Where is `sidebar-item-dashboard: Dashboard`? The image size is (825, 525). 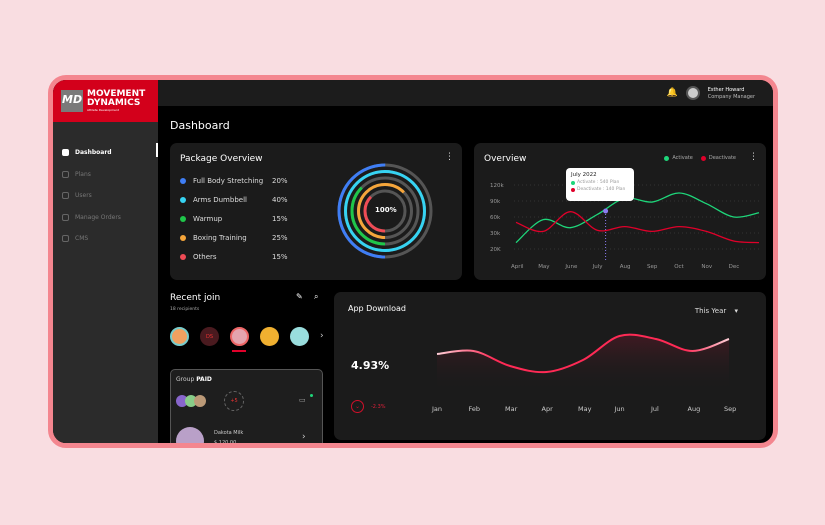 sidebar-item-dashboard: Dashboard is located at coordinates (105, 153).